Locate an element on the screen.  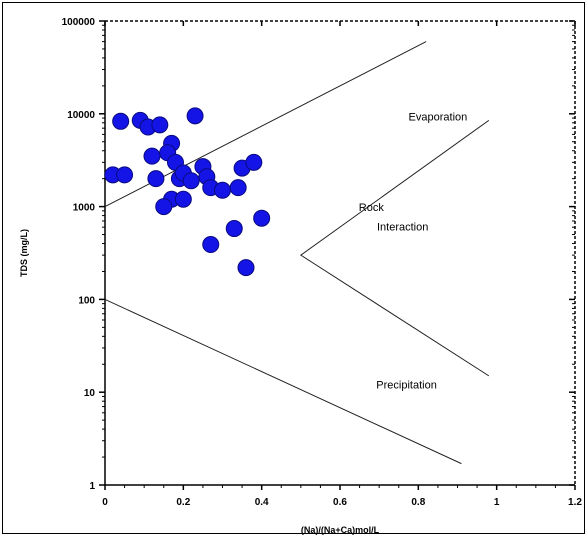
data-points is located at coordinates (187, 192).